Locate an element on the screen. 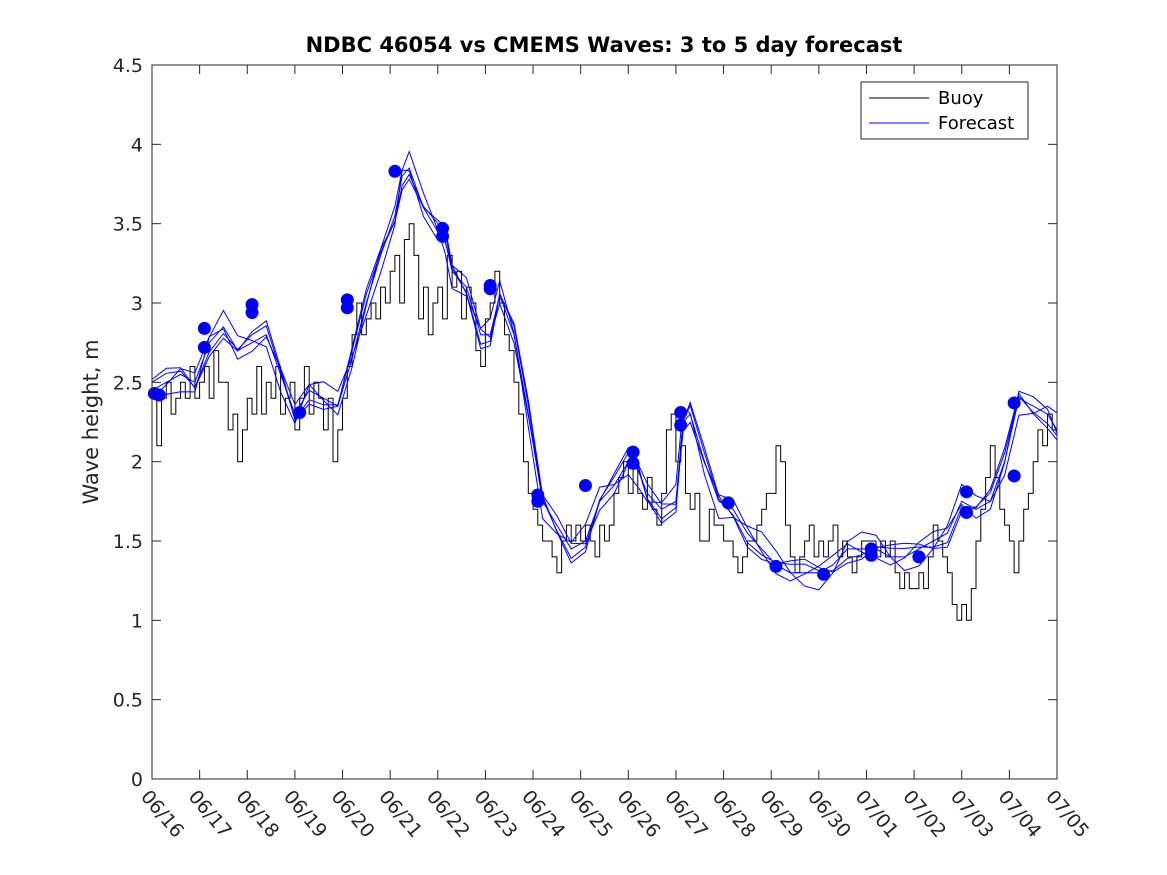  y-tick-label: 1.5 is located at coordinates (128, 542).